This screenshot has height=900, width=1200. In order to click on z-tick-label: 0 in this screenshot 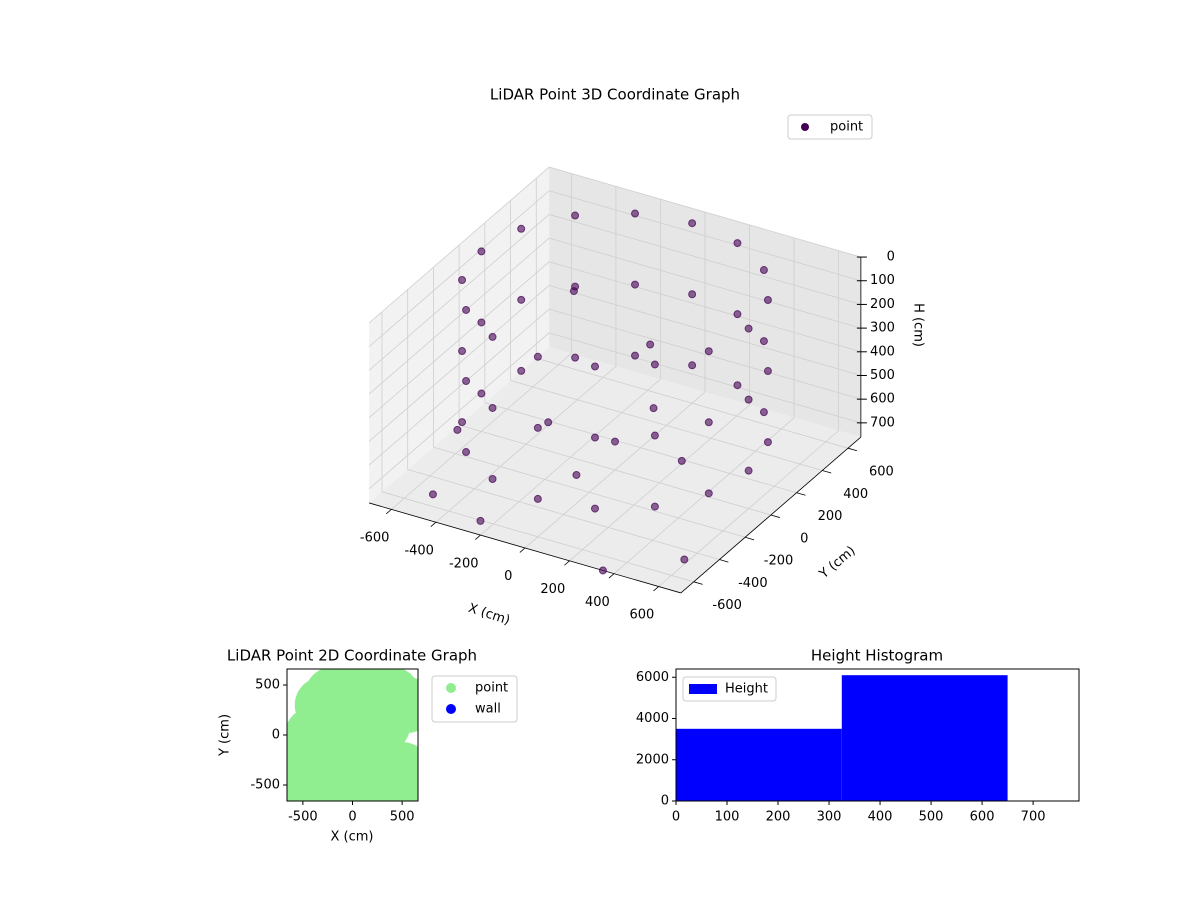, I will do `click(891, 257)`.